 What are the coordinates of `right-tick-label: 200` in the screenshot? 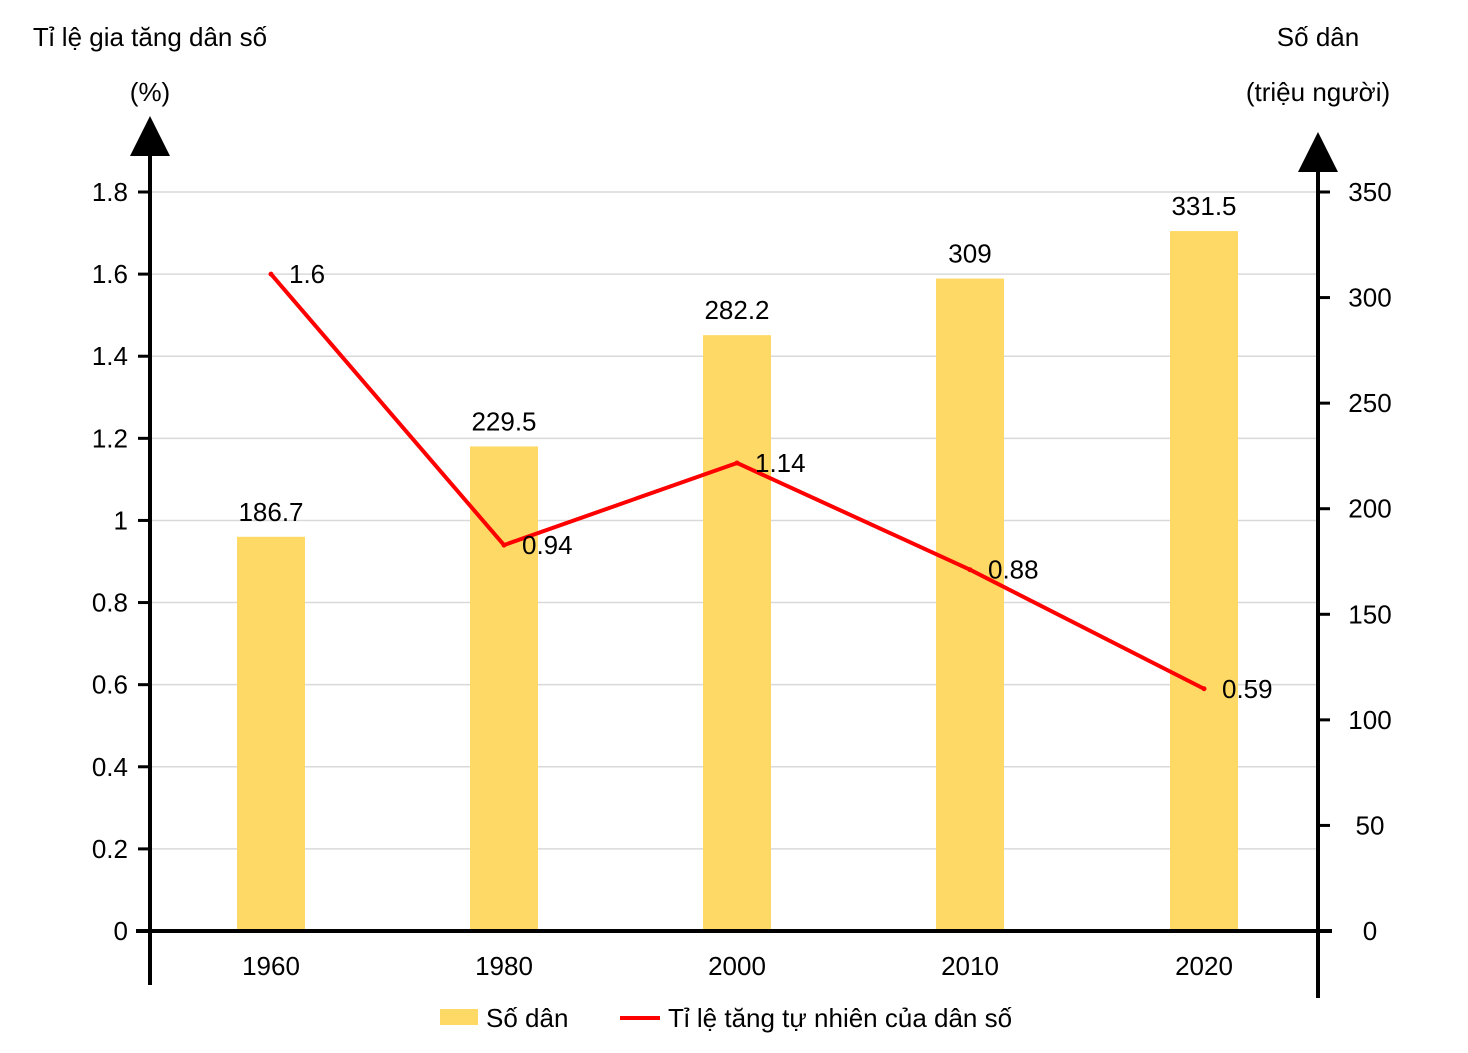 It's located at (1369, 509).